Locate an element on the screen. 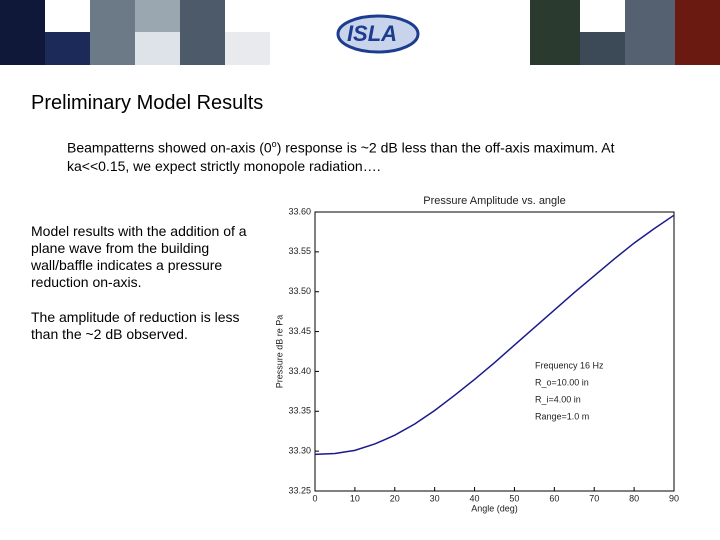 Image resolution: width=720 pixels, height=540 pixels. banner: ISLA is located at coordinates (360, 32).